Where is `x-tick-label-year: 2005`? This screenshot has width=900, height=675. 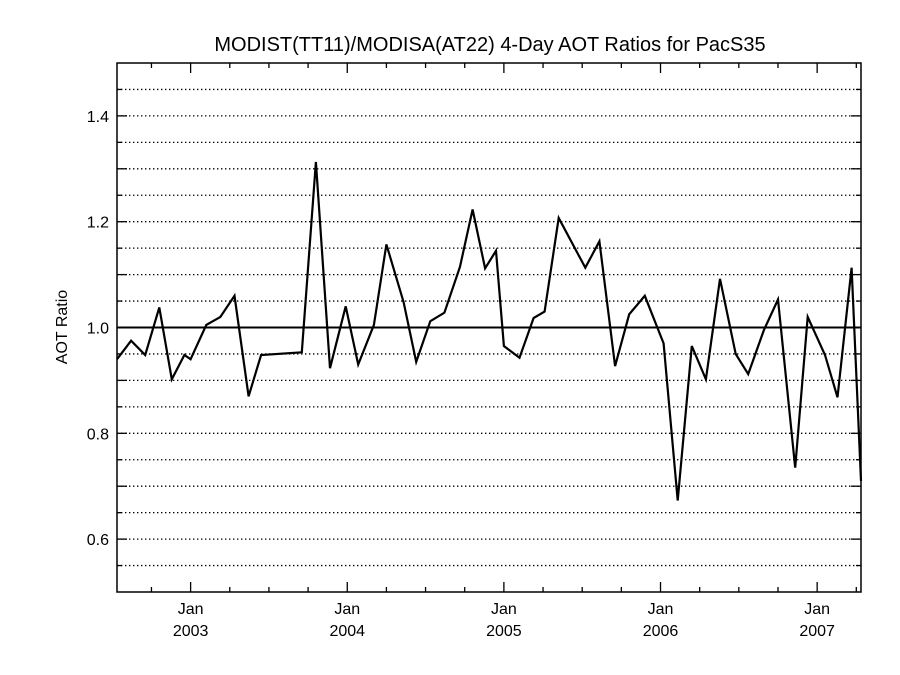 x-tick-label-year: 2005 is located at coordinates (504, 631).